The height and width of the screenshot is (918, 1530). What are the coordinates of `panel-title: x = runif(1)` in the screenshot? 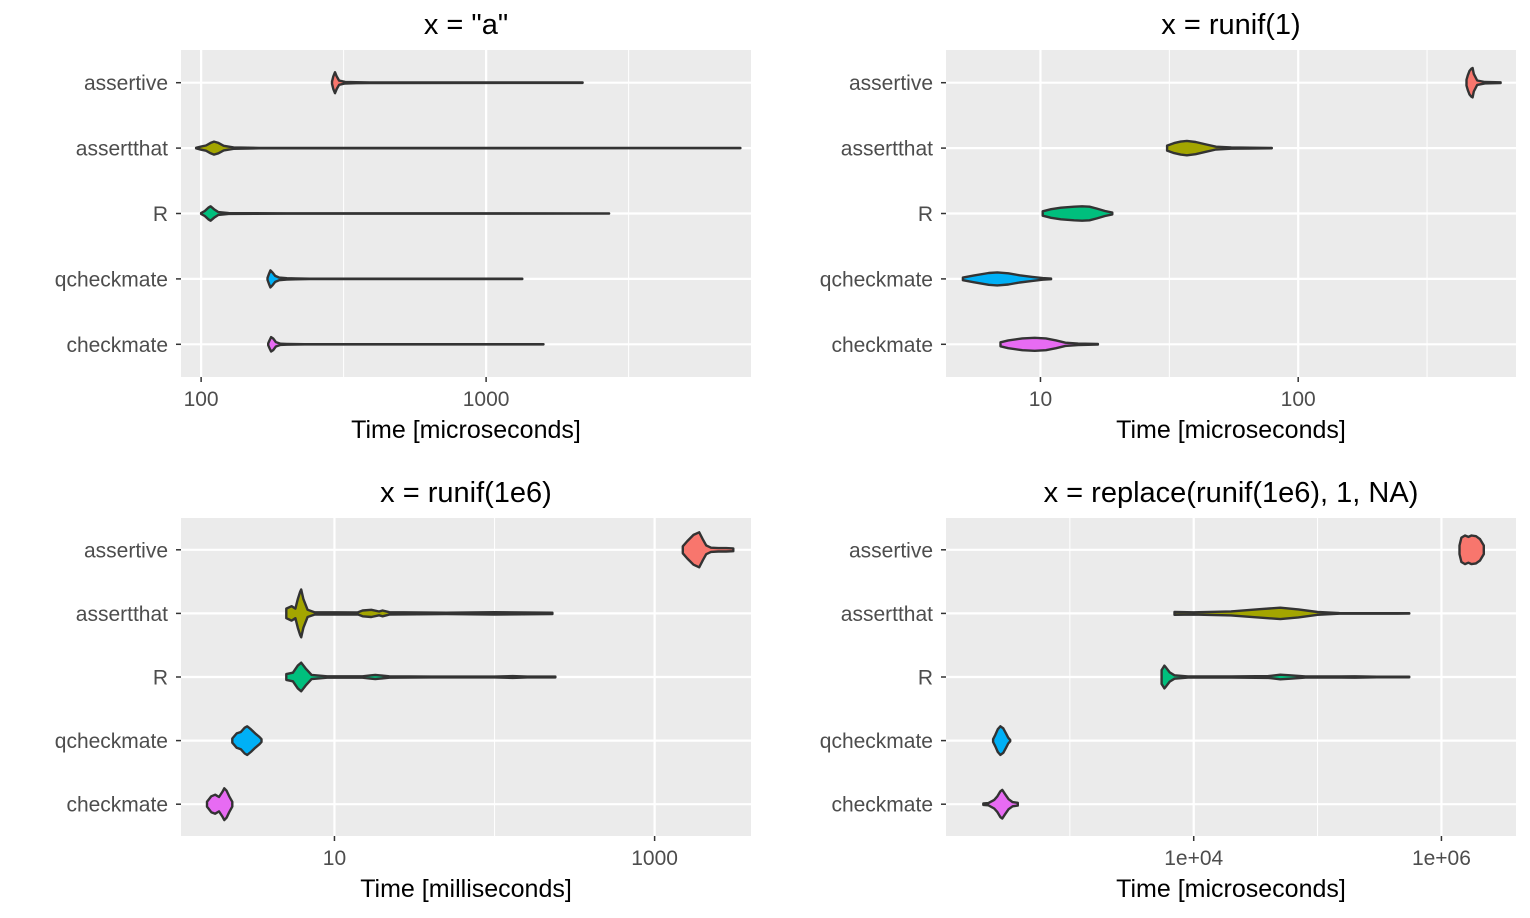 It's located at (1230, 25).